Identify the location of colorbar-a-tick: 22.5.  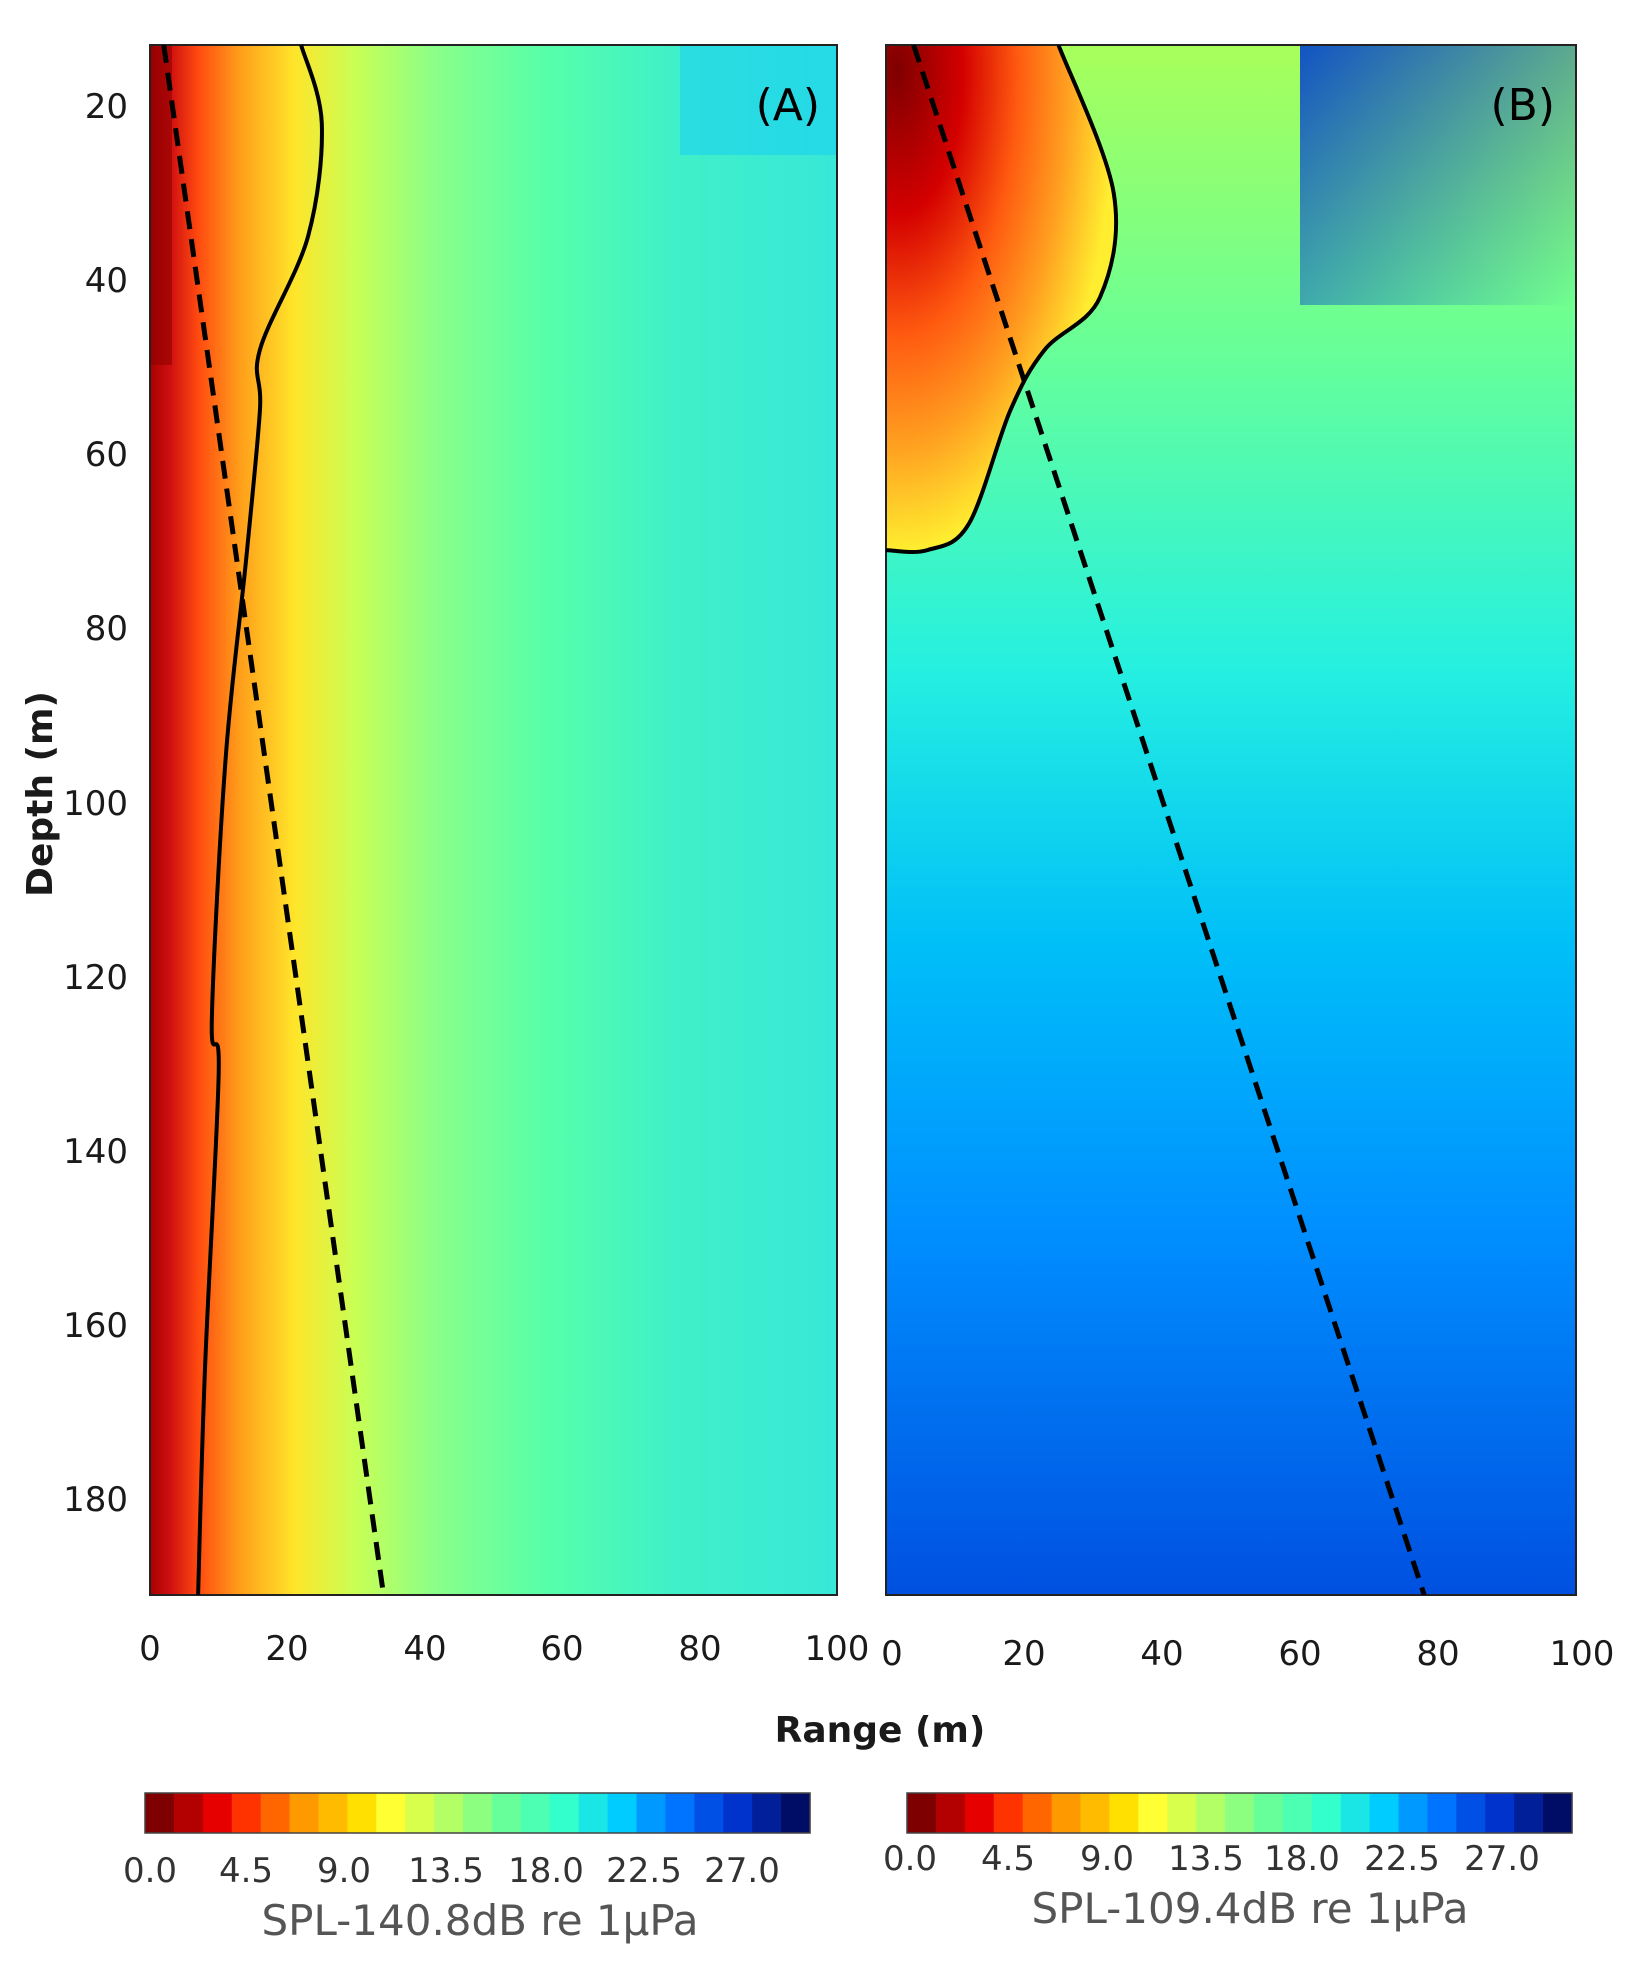
(644, 1871).